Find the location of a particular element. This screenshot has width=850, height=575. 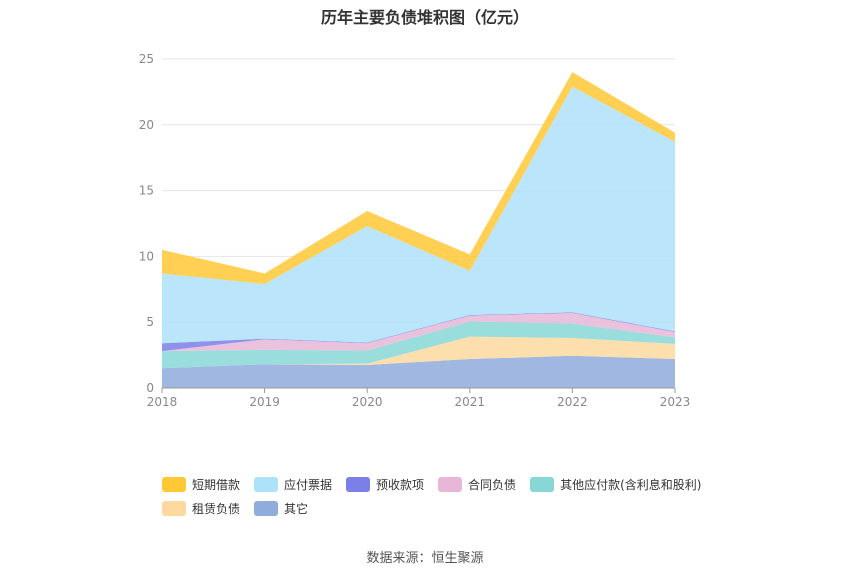

legend-item: 其它 is located at coordinates (281, 508).